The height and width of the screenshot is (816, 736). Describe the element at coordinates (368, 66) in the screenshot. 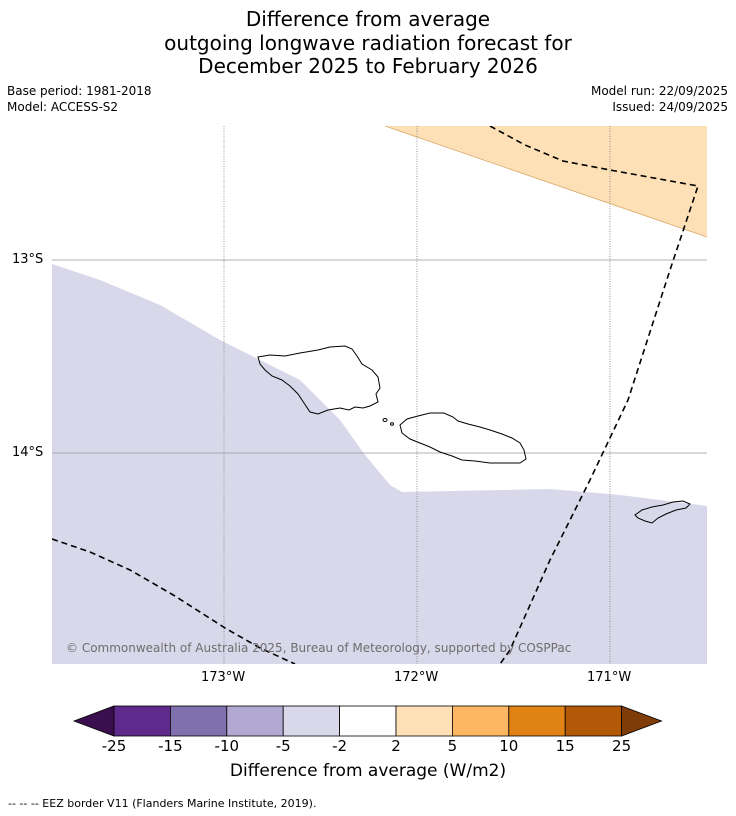

I see `title-line-3: December 2025 to February 2026` at that location.